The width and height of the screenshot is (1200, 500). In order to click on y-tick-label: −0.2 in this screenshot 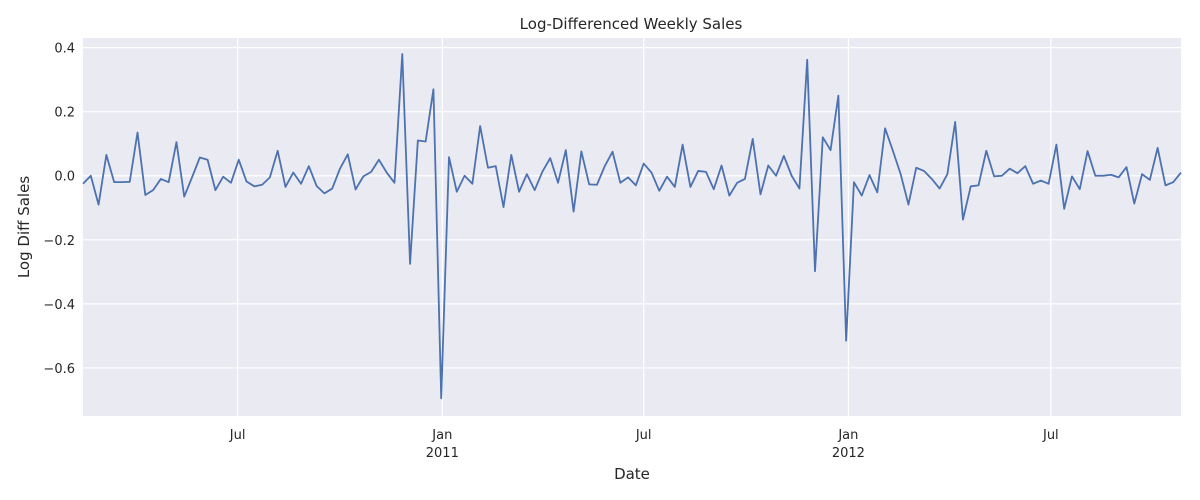, I will do `click(59, 241)`.